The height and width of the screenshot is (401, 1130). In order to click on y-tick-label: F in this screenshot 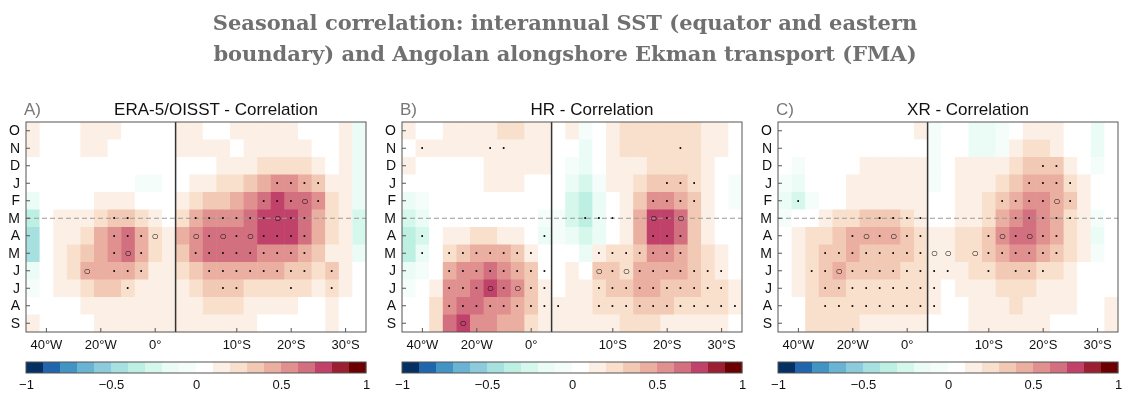, I will do `click(15, 200)`.